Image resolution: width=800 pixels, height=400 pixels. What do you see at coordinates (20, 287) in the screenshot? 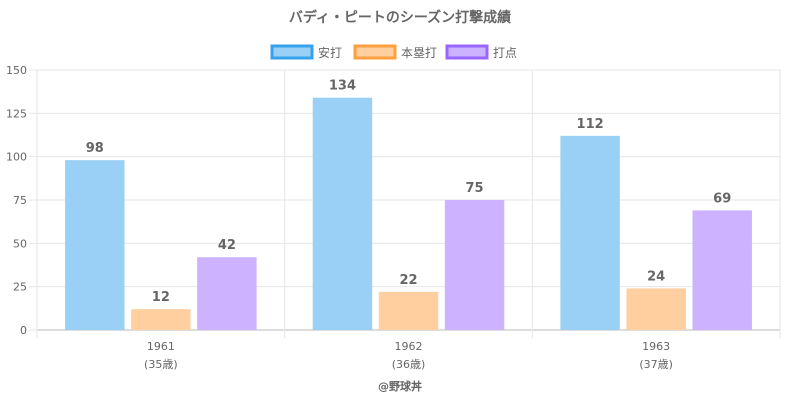
I see `y-tick-label-1: 25` at bounding box center [20, 287].